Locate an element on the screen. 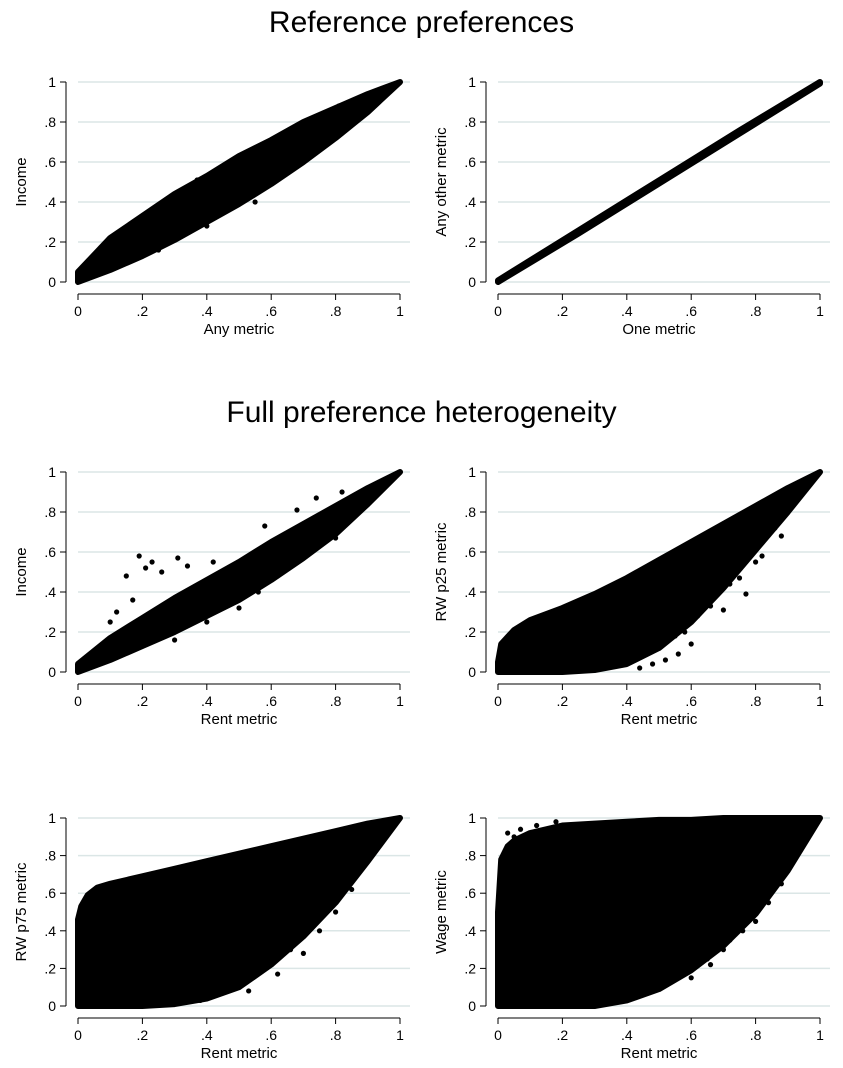 The image size is (843, 1068). section-title-heterogeneity: Full preference heterogeneity is located at coordinates (421, 412).